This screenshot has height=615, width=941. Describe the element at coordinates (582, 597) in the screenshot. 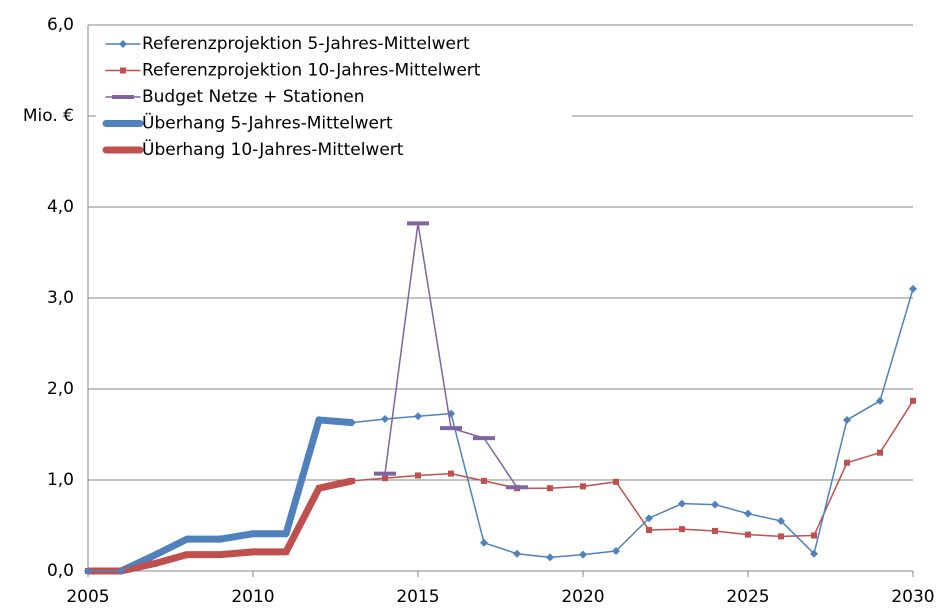

I see `x-tick-label: 2020` at that location.